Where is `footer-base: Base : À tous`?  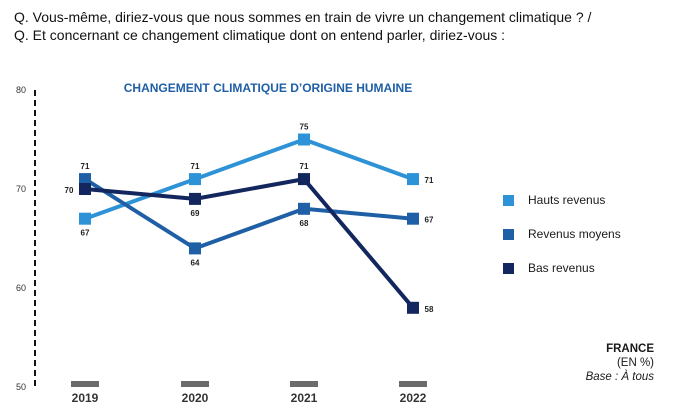 footer-base: Base : À tous is located at coordinates (619, 377).